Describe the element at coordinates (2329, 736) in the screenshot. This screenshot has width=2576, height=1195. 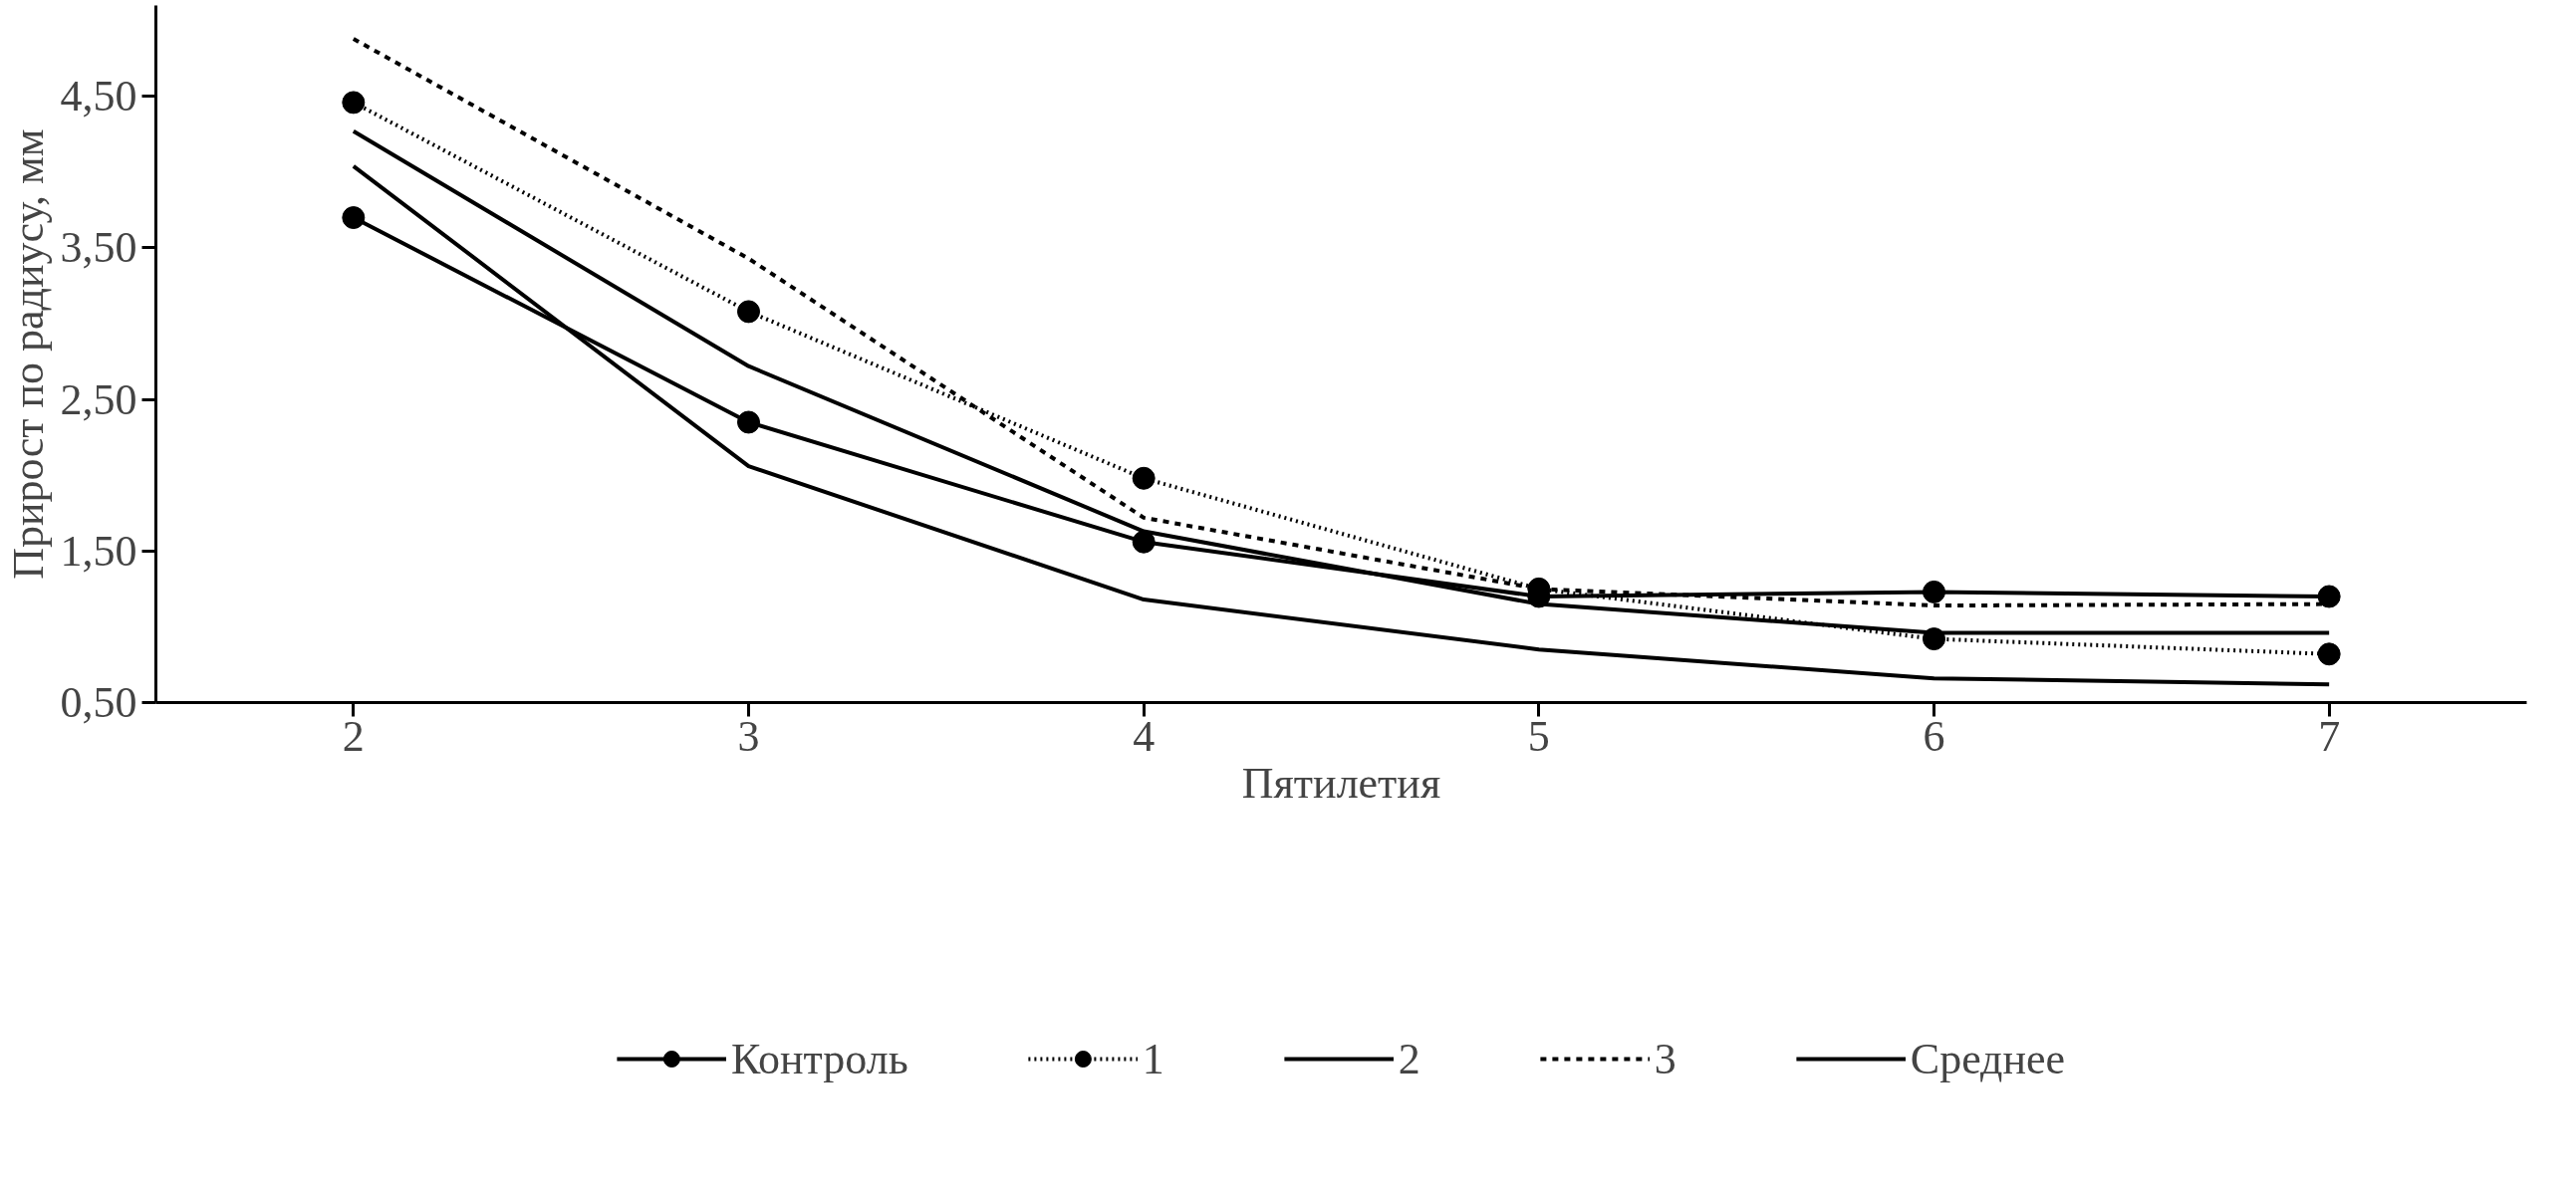
I see `x-tick-label: 7` at that location.